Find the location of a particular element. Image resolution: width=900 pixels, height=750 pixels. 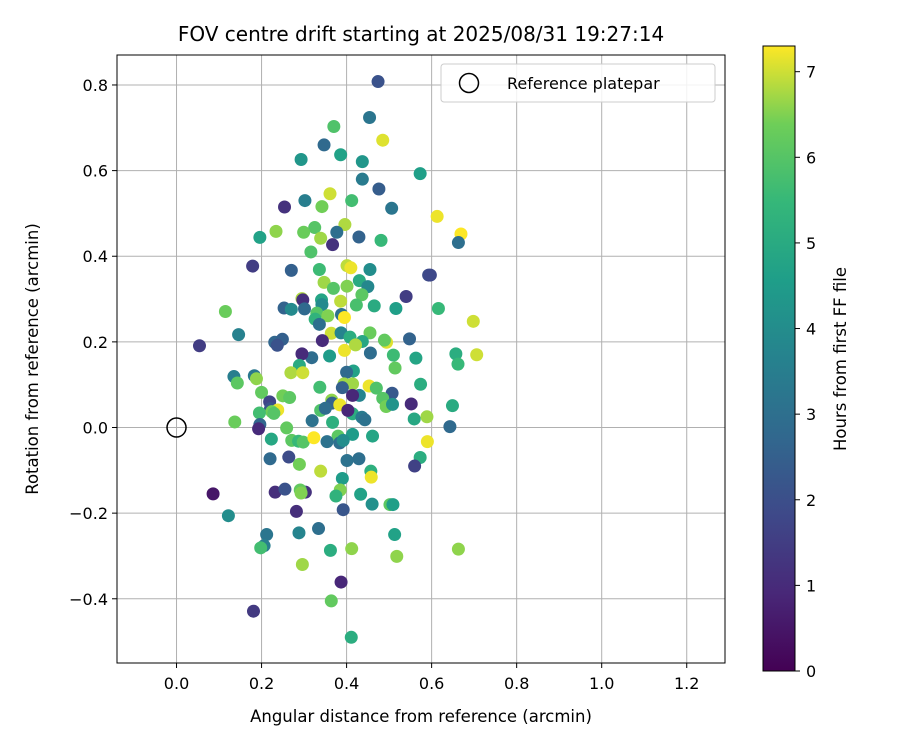

x-tick-label: 0.2 is located at coordinates (261, 683).